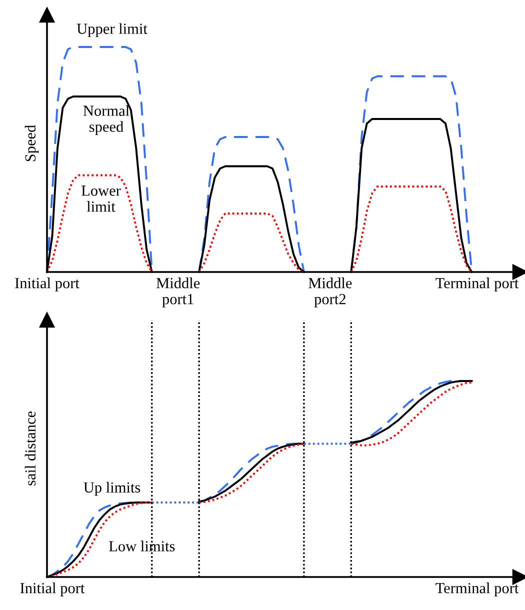 The height and width of the screenshot is (610, 525). What do you see at coordinates (112, 30) in the screenshot?
I see `series-label: Upper limit` at bounding box center [112, 30].